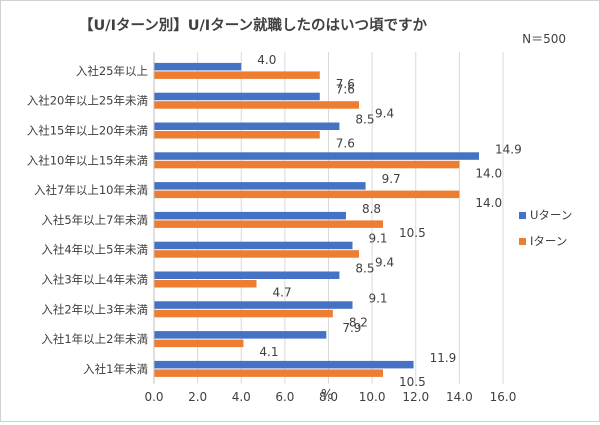 The width and height of the screenshot is (600, 425). Describe the element at coordinates (284, 397) in the screenshot. I see `x-tick-label: 6.0` at that location.